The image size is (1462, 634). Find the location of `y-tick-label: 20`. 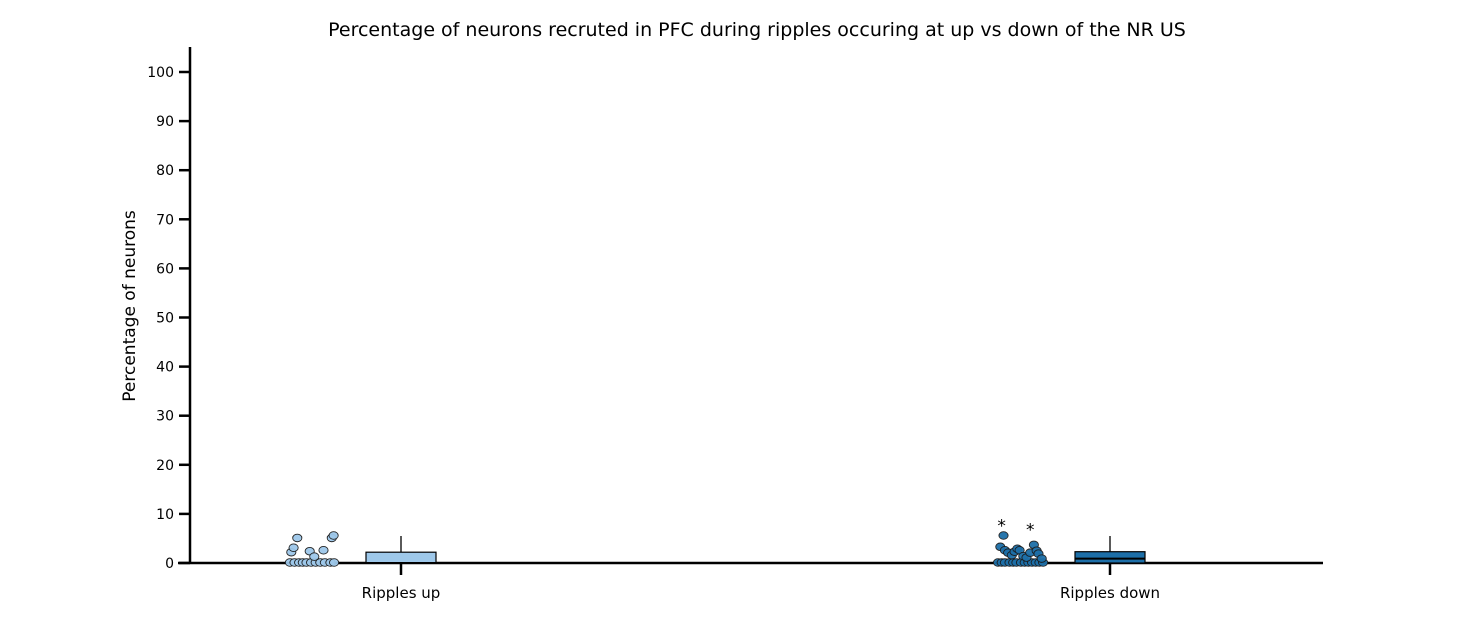

y-tick-label: 20 is located at coordinates (165, 466).